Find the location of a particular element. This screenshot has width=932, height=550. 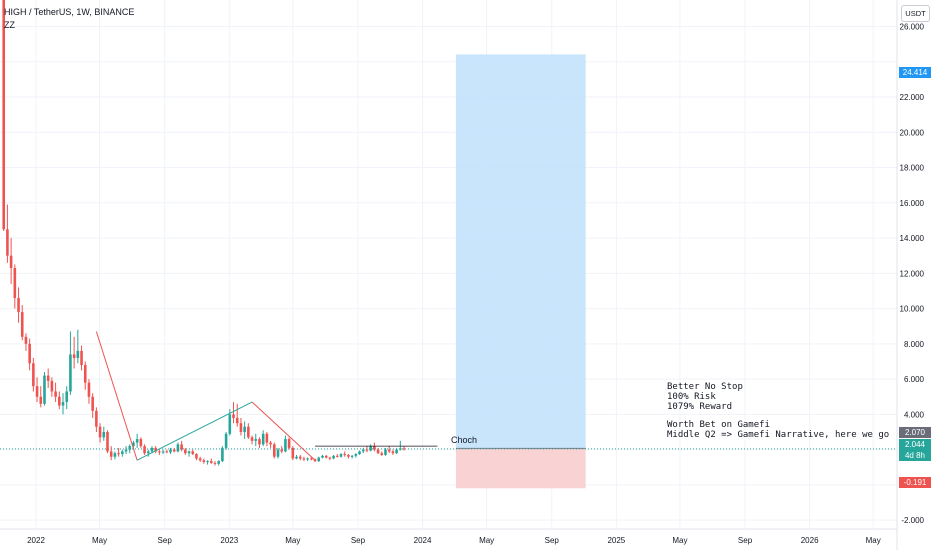

y-tick-label: -2.000 is located at coordinates (912, 520).